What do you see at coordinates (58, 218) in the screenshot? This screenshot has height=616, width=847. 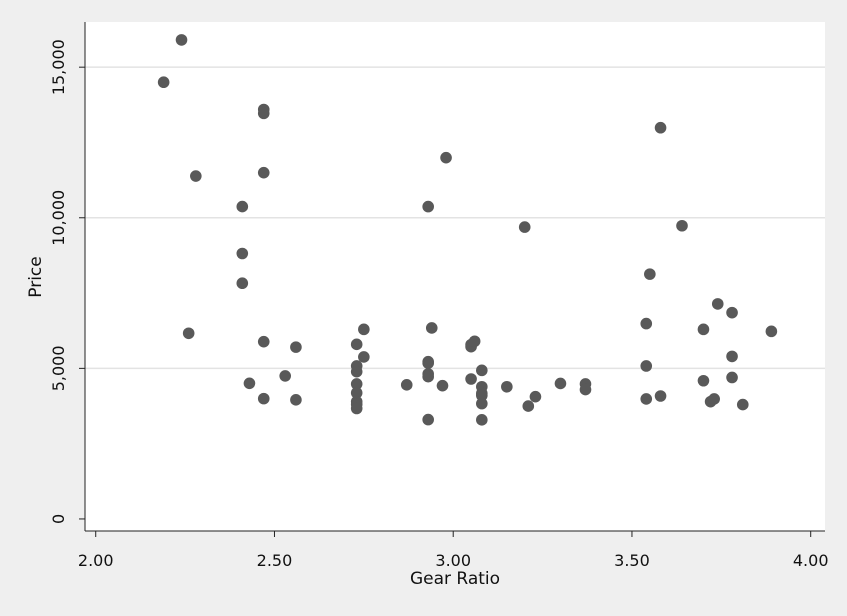 I see `y-tick-label: 10,000` at bounding box center [58, 218].